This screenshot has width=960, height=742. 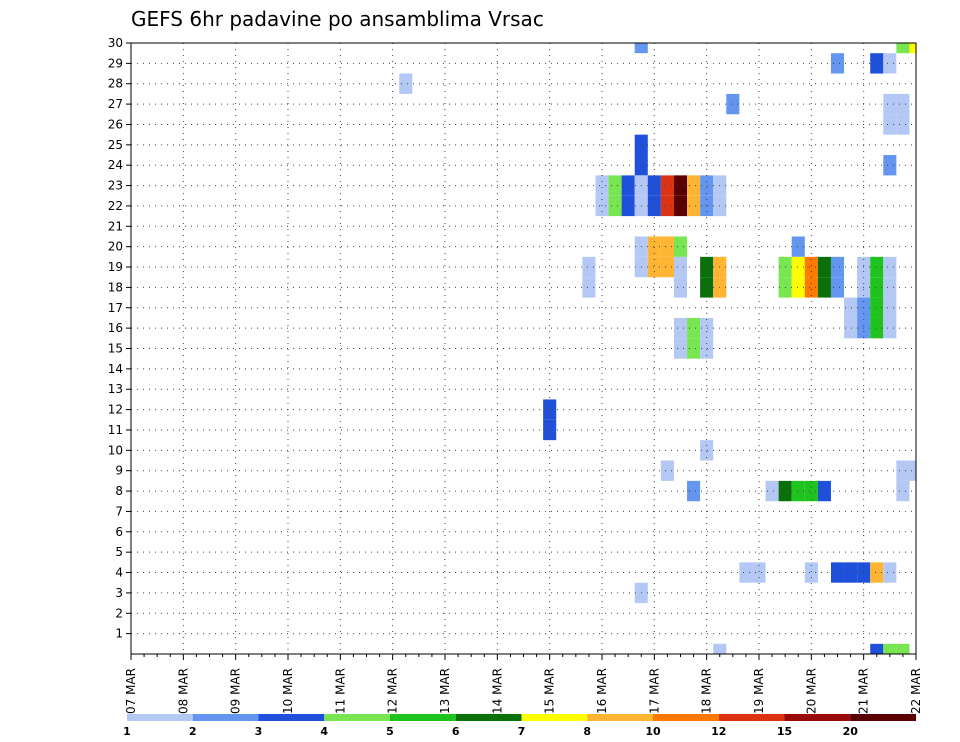 I want to click on x-tick-label: 17 MAR, so click(x=654, y=691).